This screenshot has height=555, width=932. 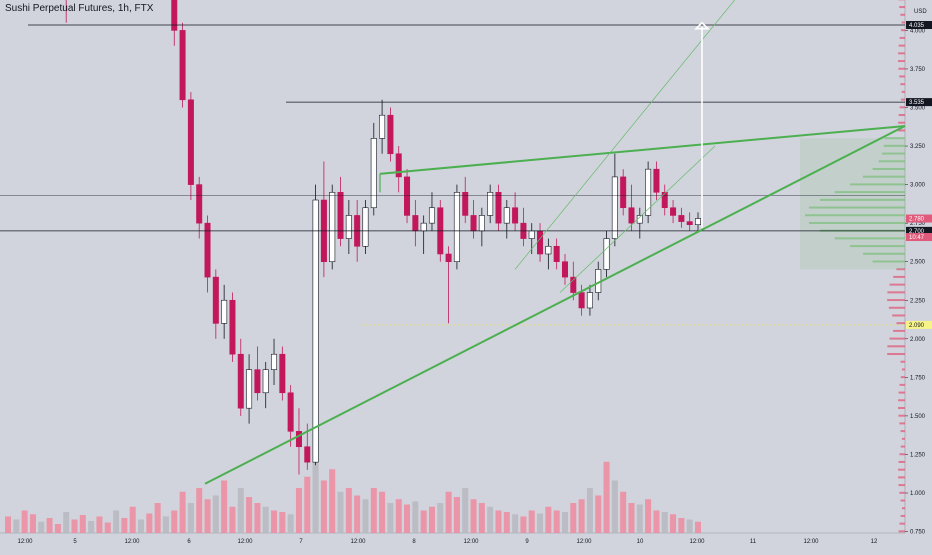 What do you see at coordinates (301, 542) in the screenshot?
I see `x-tick-label: 7` at bounding box center [301, 542].